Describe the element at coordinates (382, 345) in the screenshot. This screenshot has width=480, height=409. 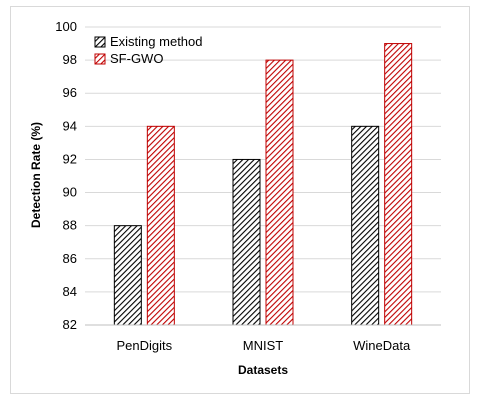
I see `x-tick-label: WineData` at that location.